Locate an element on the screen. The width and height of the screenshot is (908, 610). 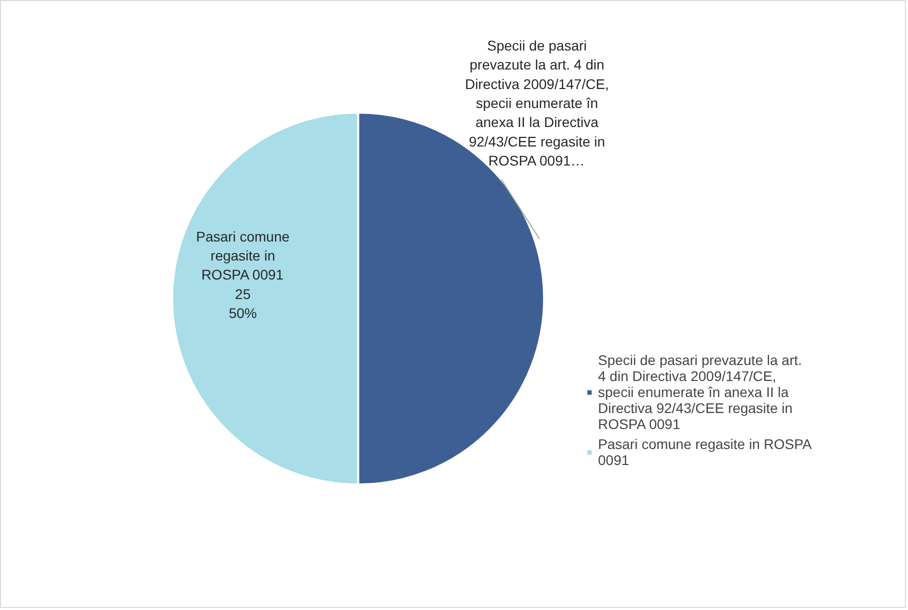
legend-label: Specii de pasari prevazute la art. 4 din Directiva 2009/147/CE, specii enumerate în anexa II la Directiva 92/43/CEE regasite in ROSPA 0091 is located at coordinates (700, 392).